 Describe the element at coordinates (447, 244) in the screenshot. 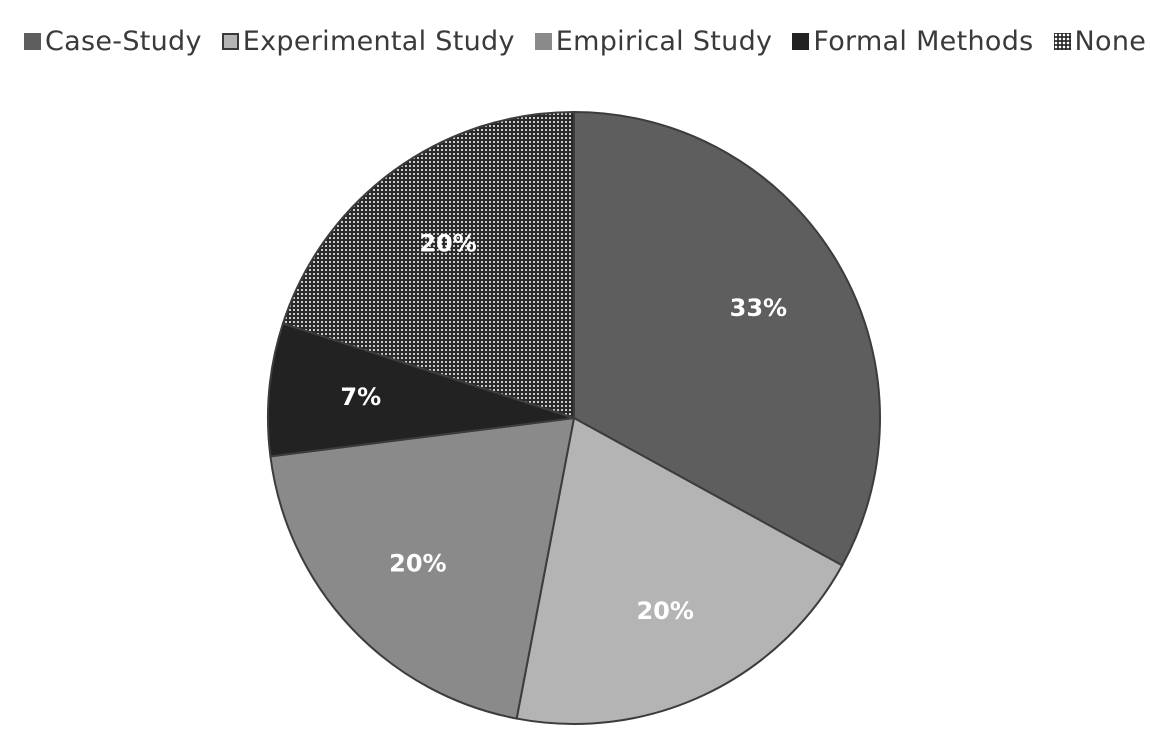

I see `pie-label-none: 20%` at that location.